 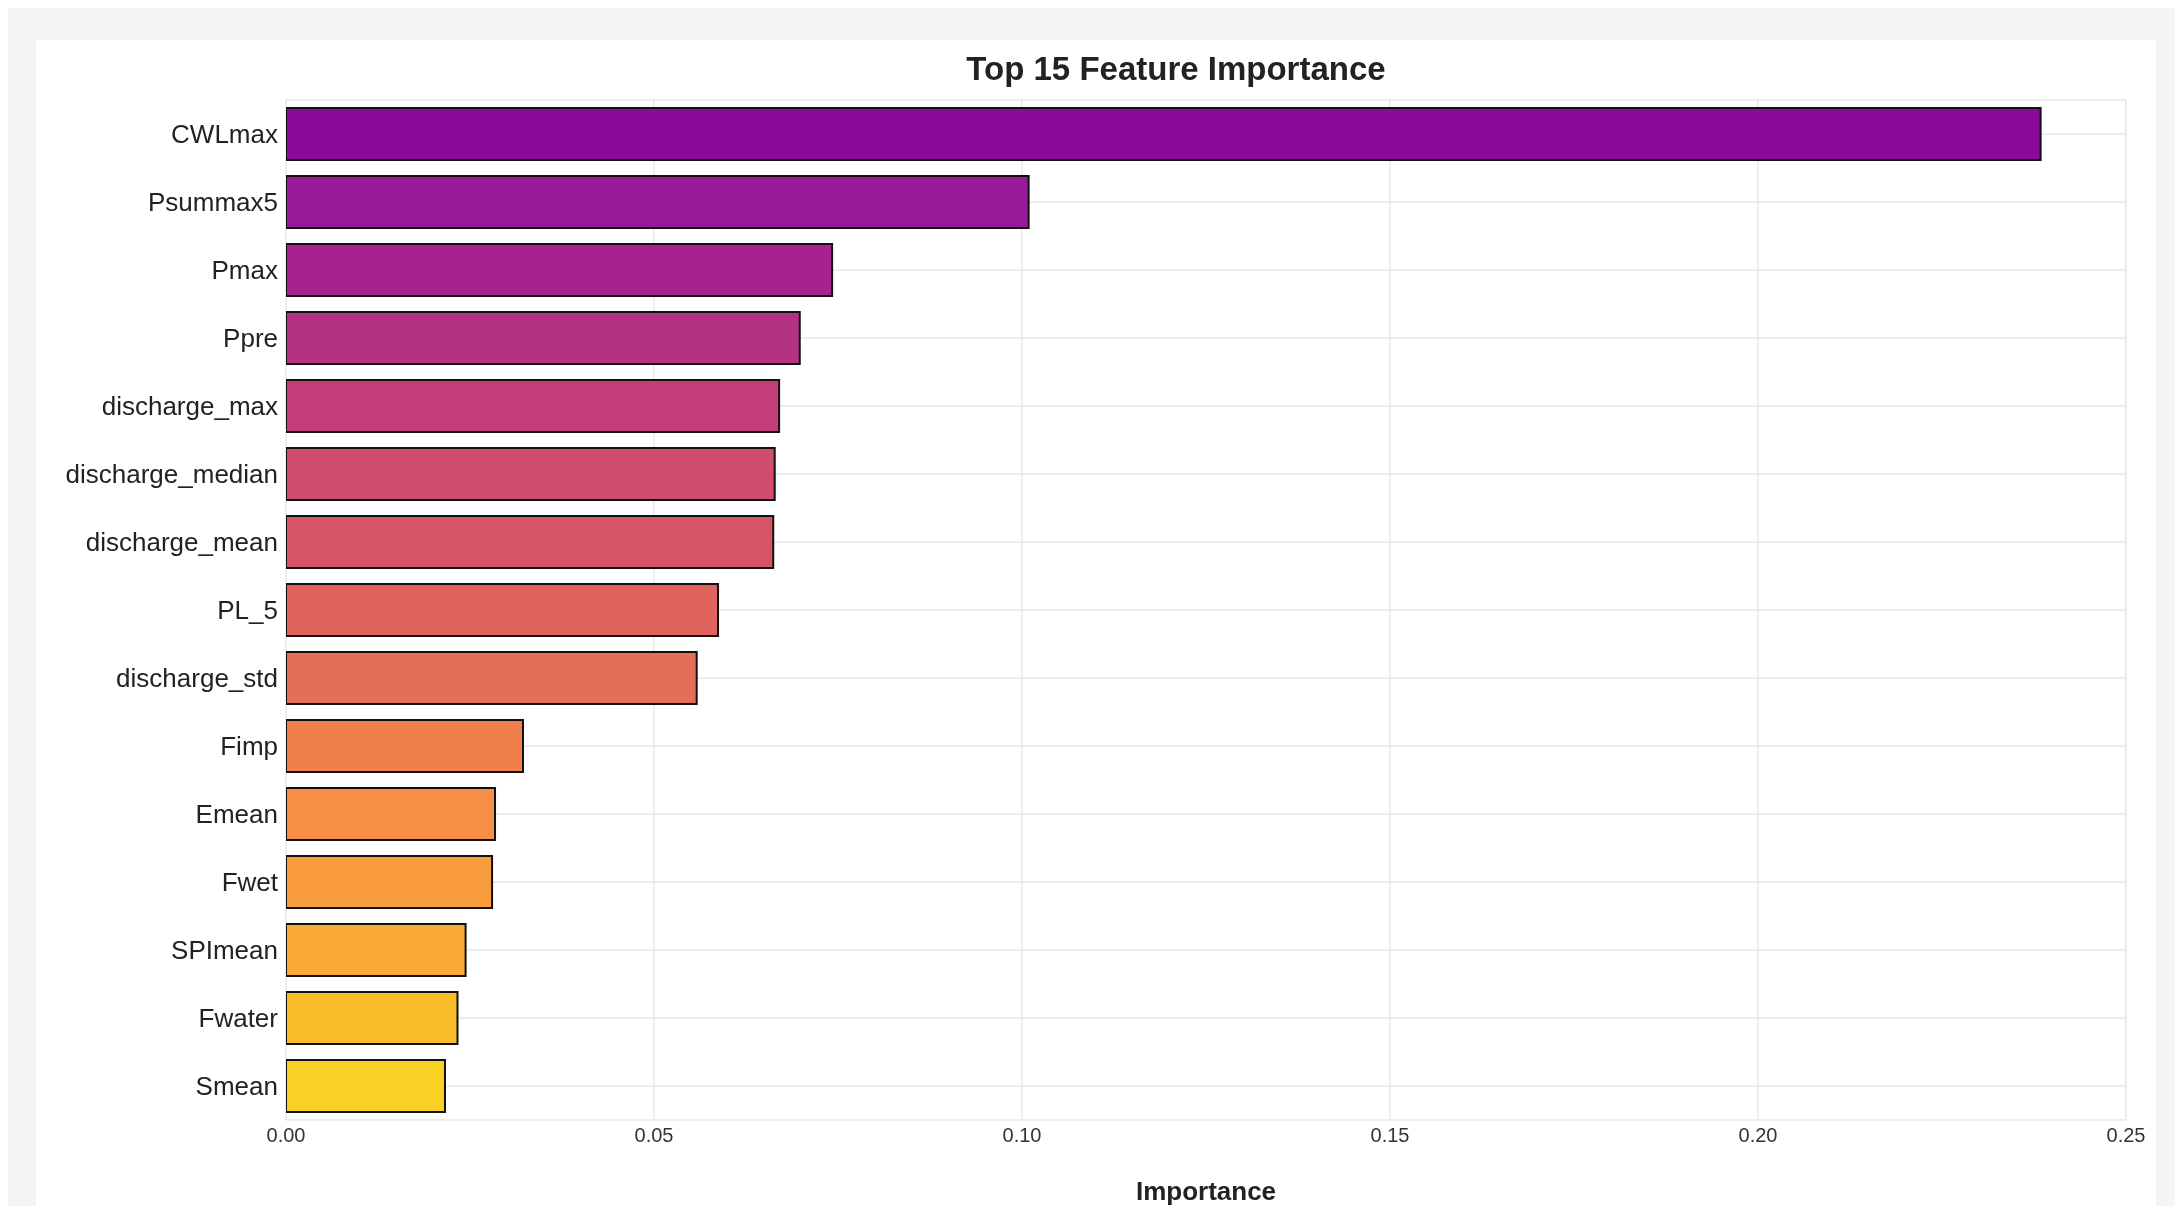 I want to click on x-tick-label: 0.25, so click(x=2126, y=1135).